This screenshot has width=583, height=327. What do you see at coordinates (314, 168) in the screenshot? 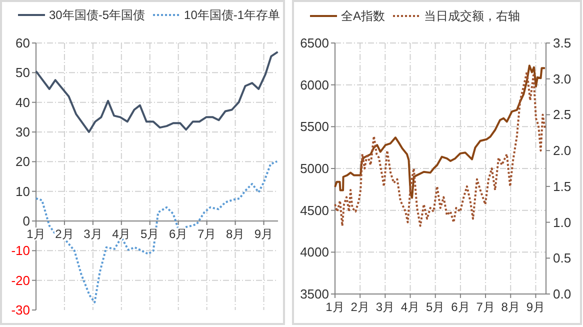
I see `y-tick-label: 5000` at bounding box center [314, 168].